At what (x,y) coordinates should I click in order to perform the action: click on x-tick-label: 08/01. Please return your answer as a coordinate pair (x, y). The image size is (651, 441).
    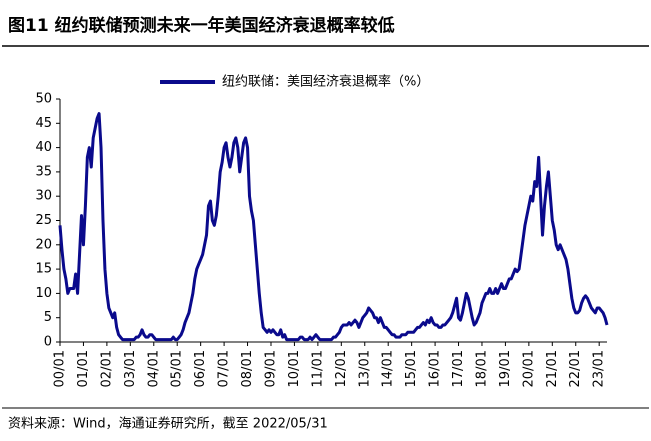
    Looking at the image, I should click on (247, 368).